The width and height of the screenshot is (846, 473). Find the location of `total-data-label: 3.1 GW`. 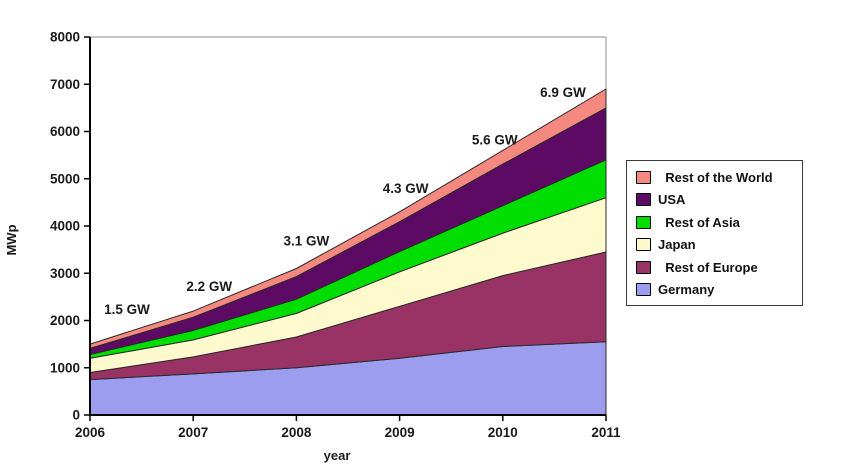

total-data-label: 3.1 GW is located at coordinates (307, 241).